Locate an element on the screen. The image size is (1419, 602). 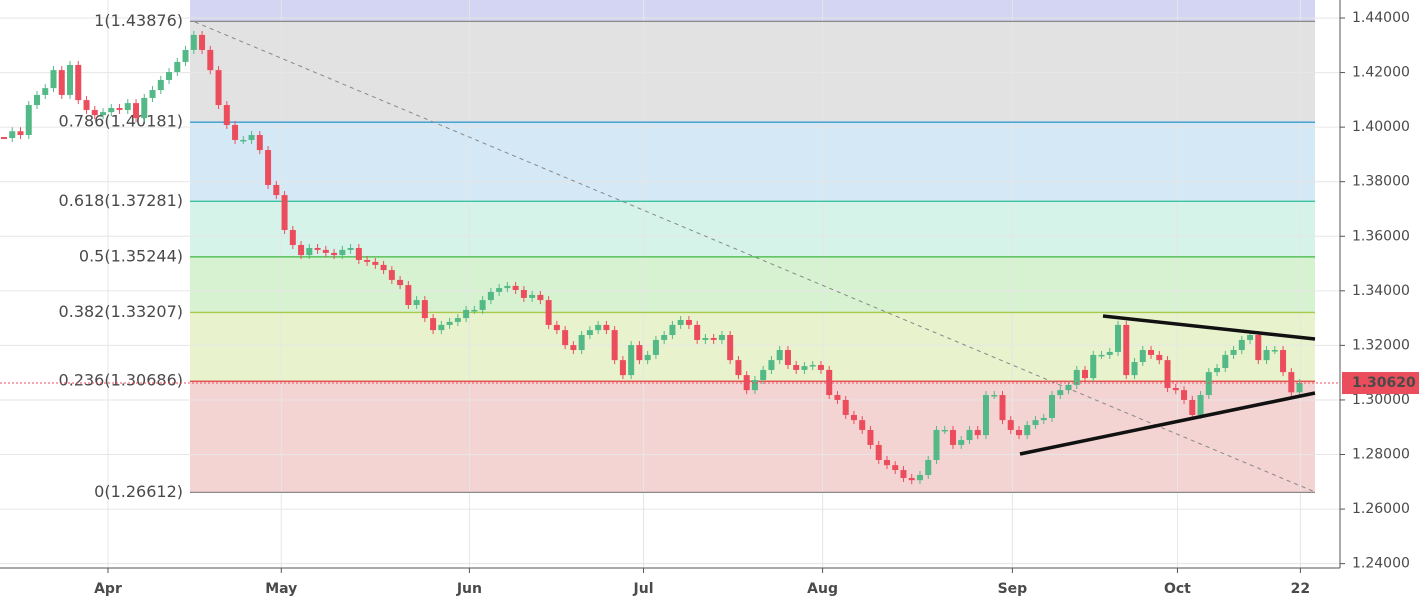
x-tick-label: Apr is located at coordinates (108, 589).